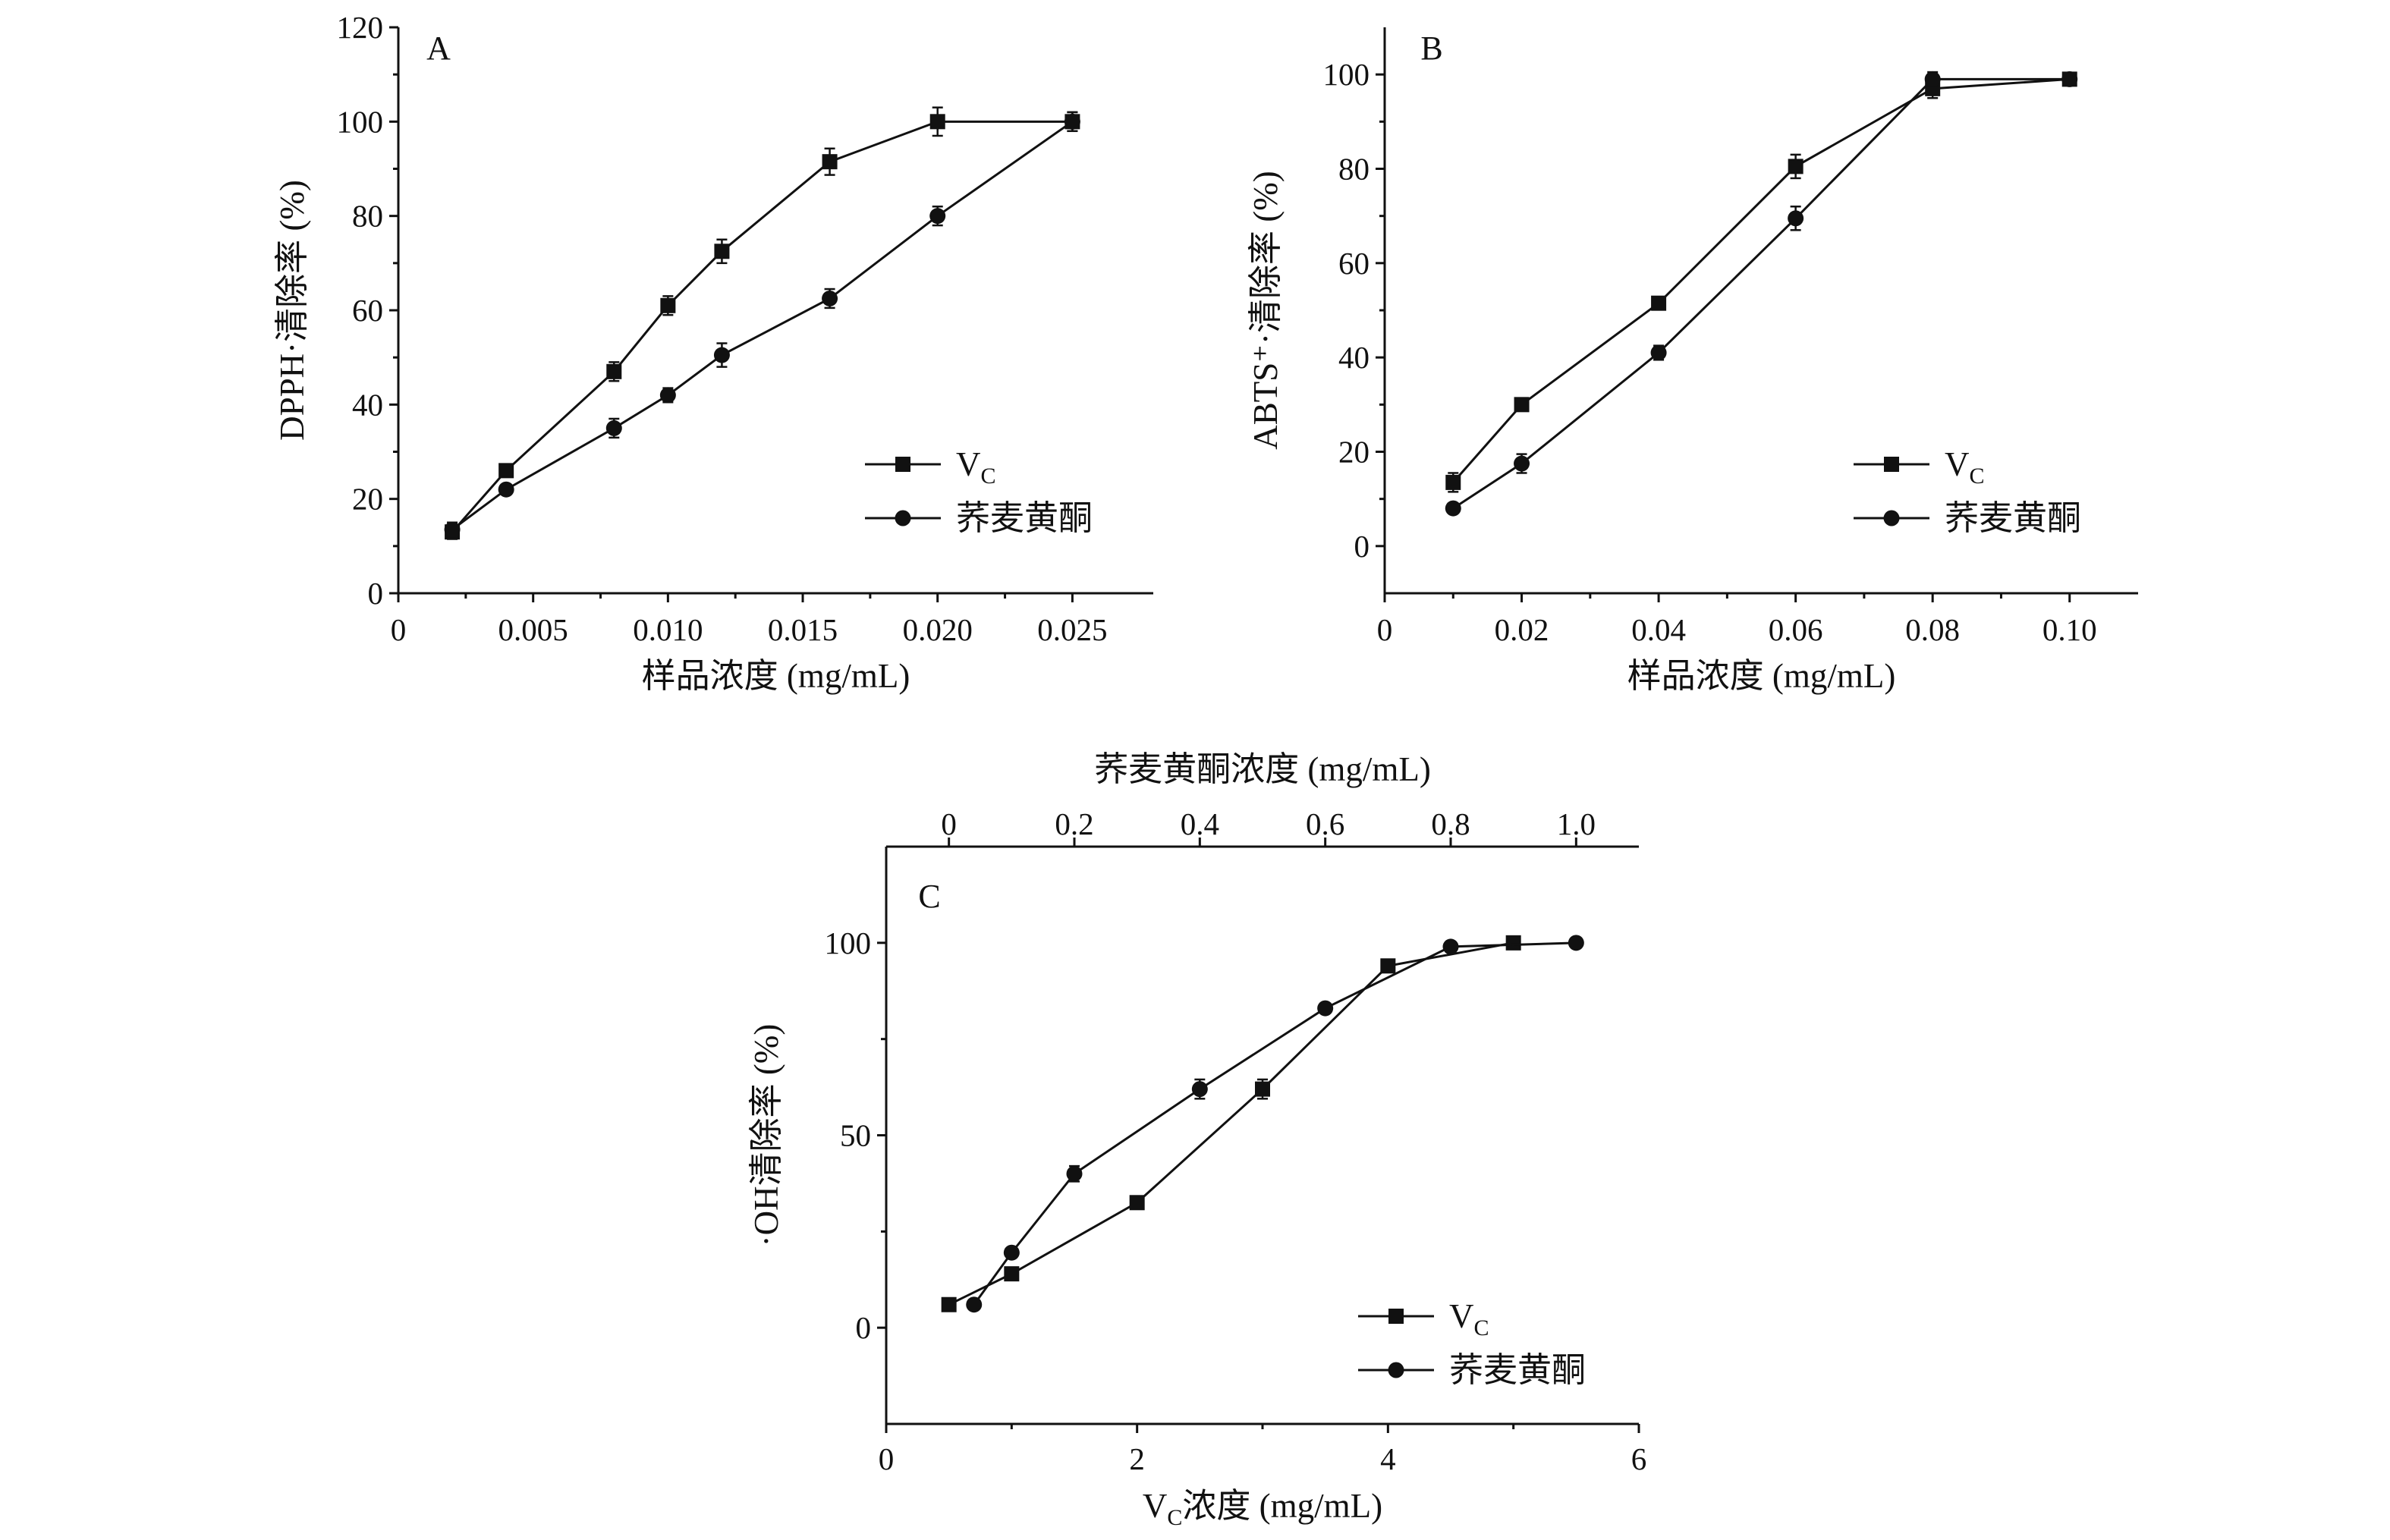 This screenshot has width=2390, height=1540. I want to click on x-axis-title-sub: C, so click(1174, 1517).